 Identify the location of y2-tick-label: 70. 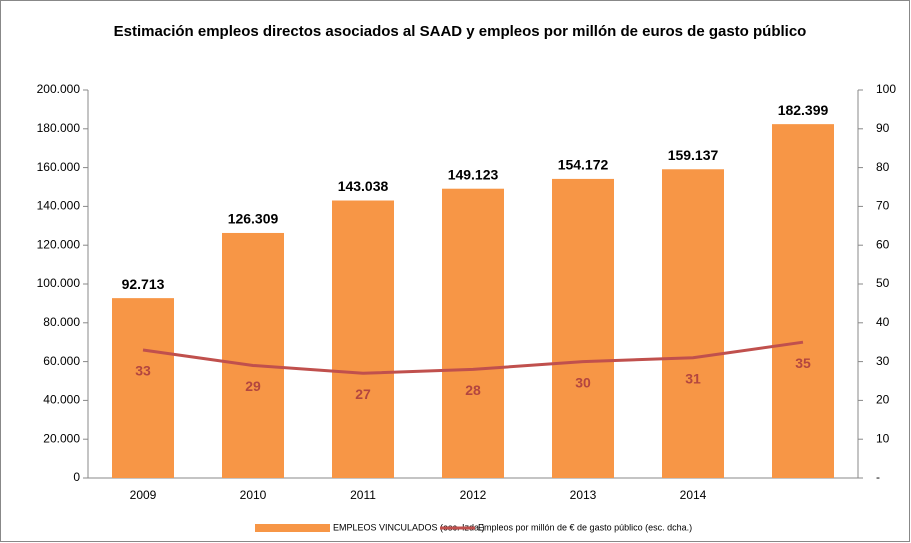
(883, 206).